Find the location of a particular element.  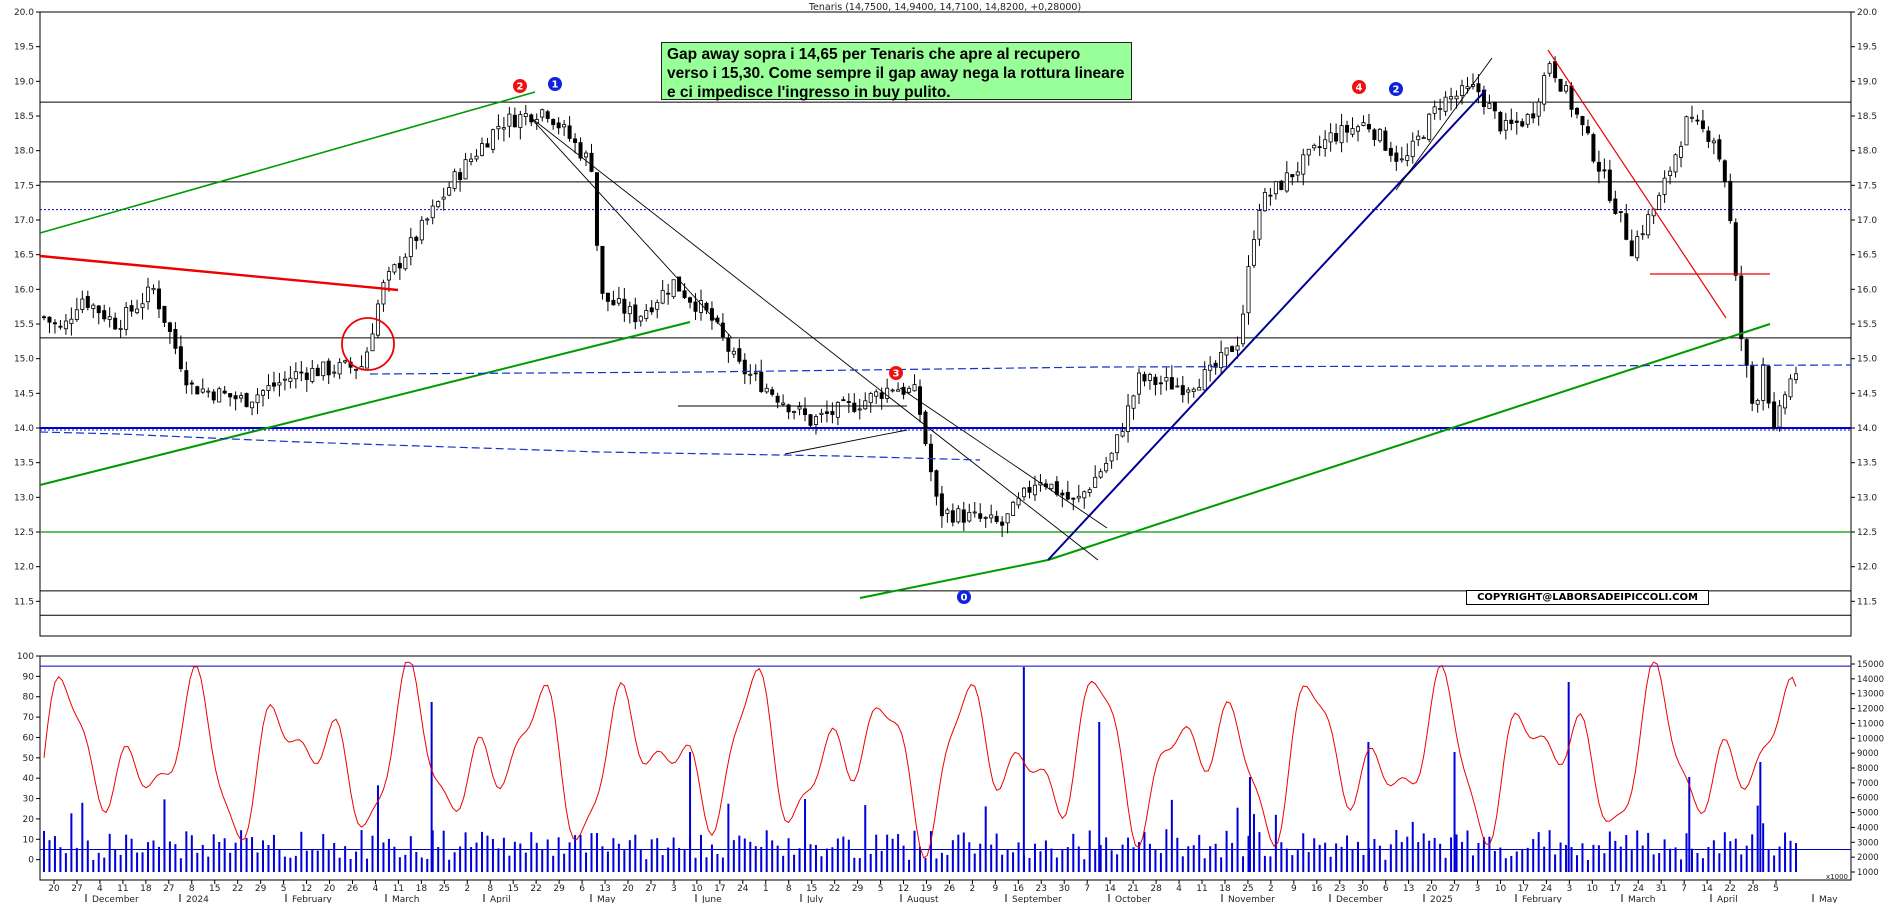

month-label: 2024 is located at coordinates (197, 899).